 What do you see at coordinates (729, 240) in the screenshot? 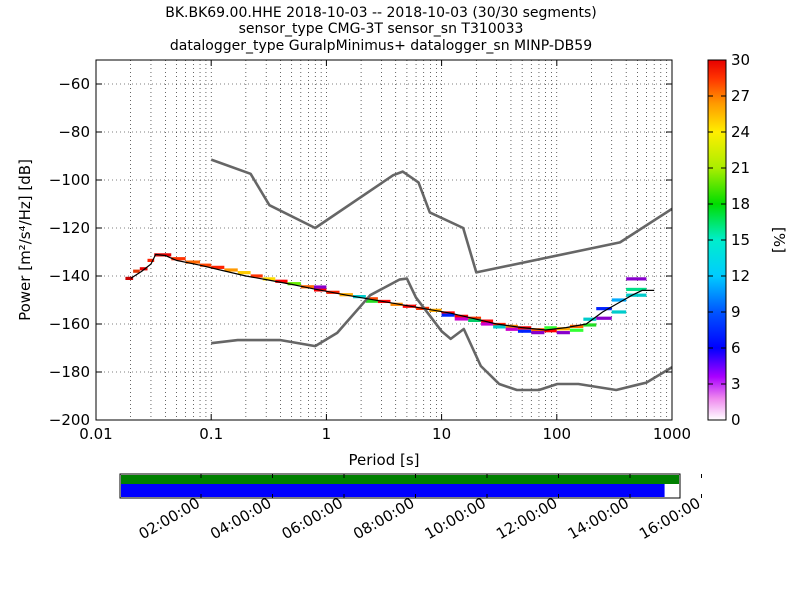
I see `colorbar-ticks: 0 3 6 9 12 15 18 21 24 27 30` at bounding box center [729, 240].